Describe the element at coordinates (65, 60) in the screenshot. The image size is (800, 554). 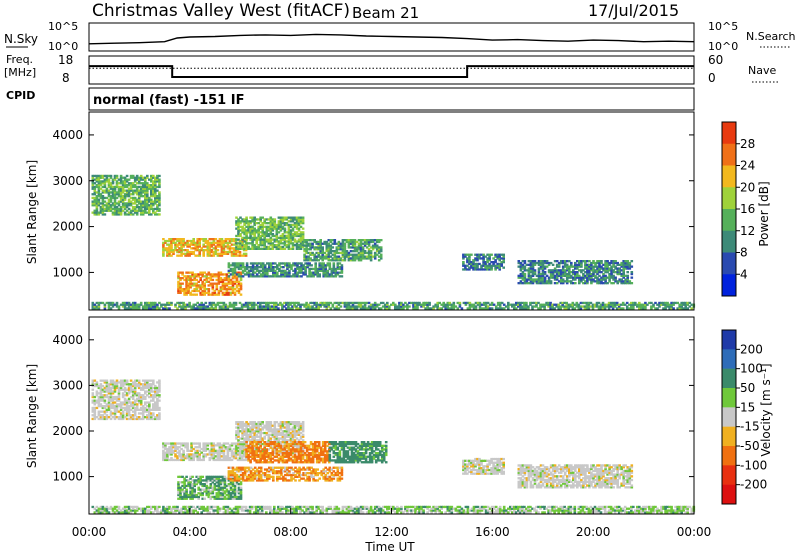
I see `freq-left-tick-top: 18` at that location.